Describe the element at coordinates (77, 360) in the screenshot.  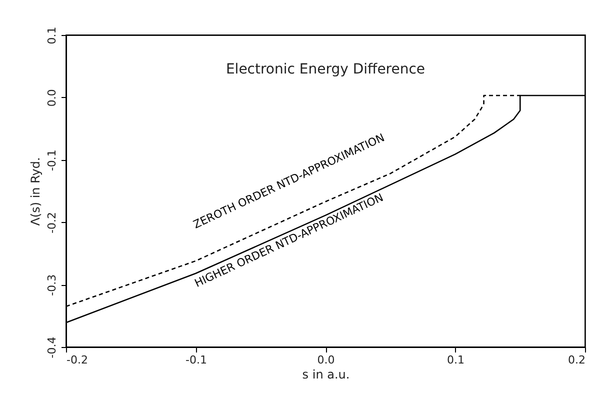
I see `x-tick-label: -0.2` at that location.